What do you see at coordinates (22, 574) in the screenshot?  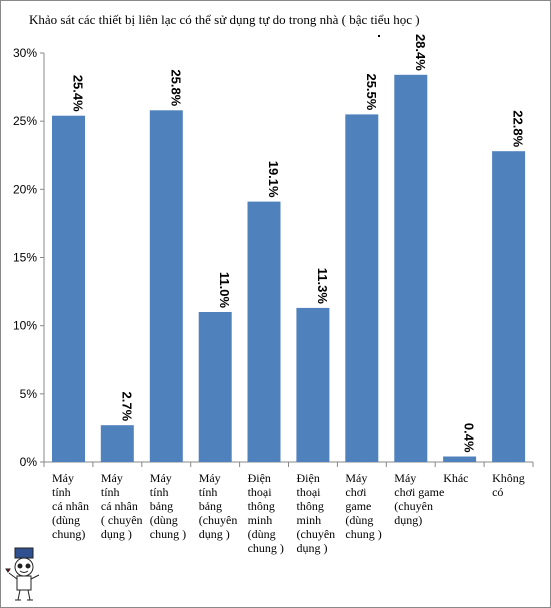 I see `mascot-icon` at bounding box center [22, 574].